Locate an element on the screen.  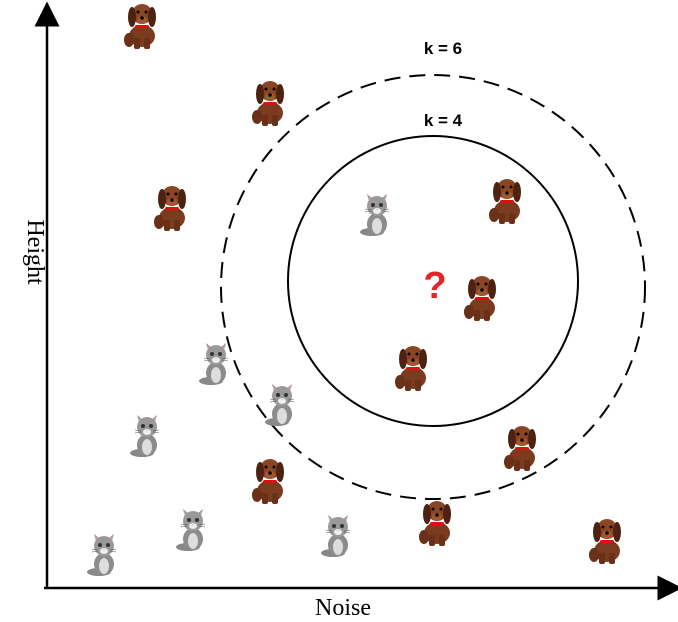
k6-label: k = 6 is located at coordinates (443, 48).